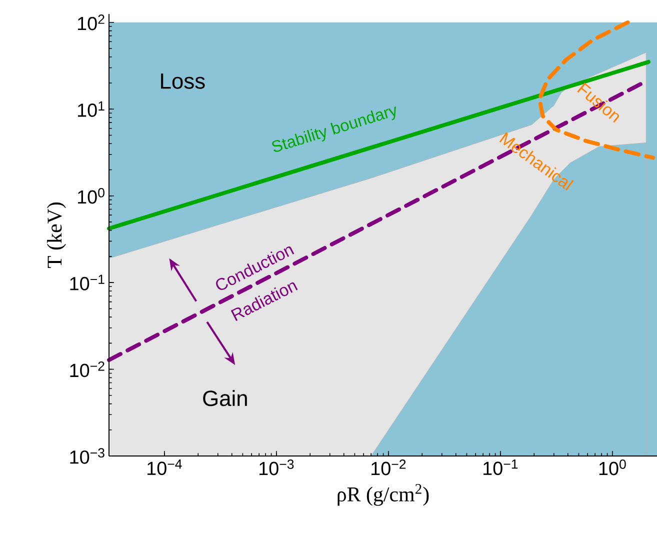 The width and height of the screenshot is (657, 536). Describe the element at coordinates (87, 456) in the screenshot. I see `y-tick-label: 10$^{−3}$` at that location.